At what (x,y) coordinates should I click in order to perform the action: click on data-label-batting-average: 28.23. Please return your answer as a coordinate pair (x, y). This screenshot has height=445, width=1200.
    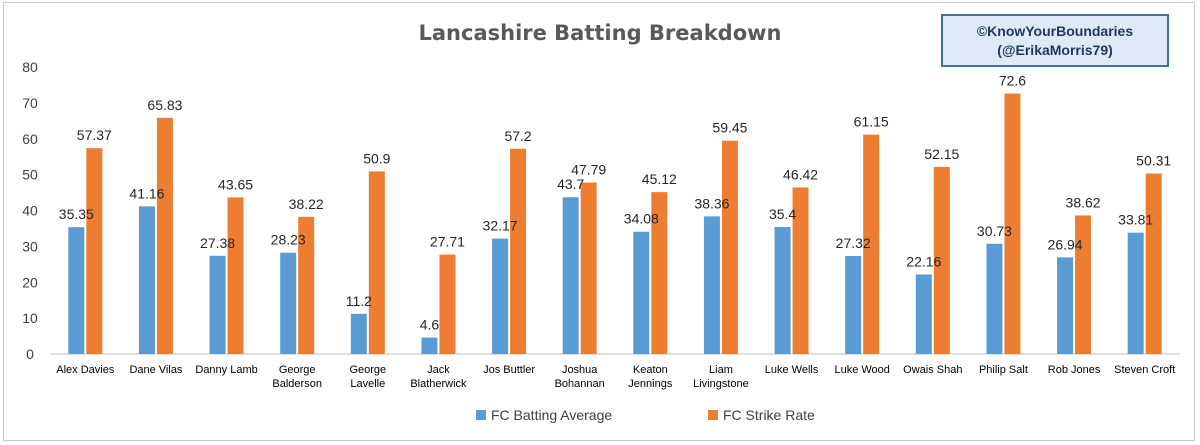
    Looking at the image, I should click on (288, 240).